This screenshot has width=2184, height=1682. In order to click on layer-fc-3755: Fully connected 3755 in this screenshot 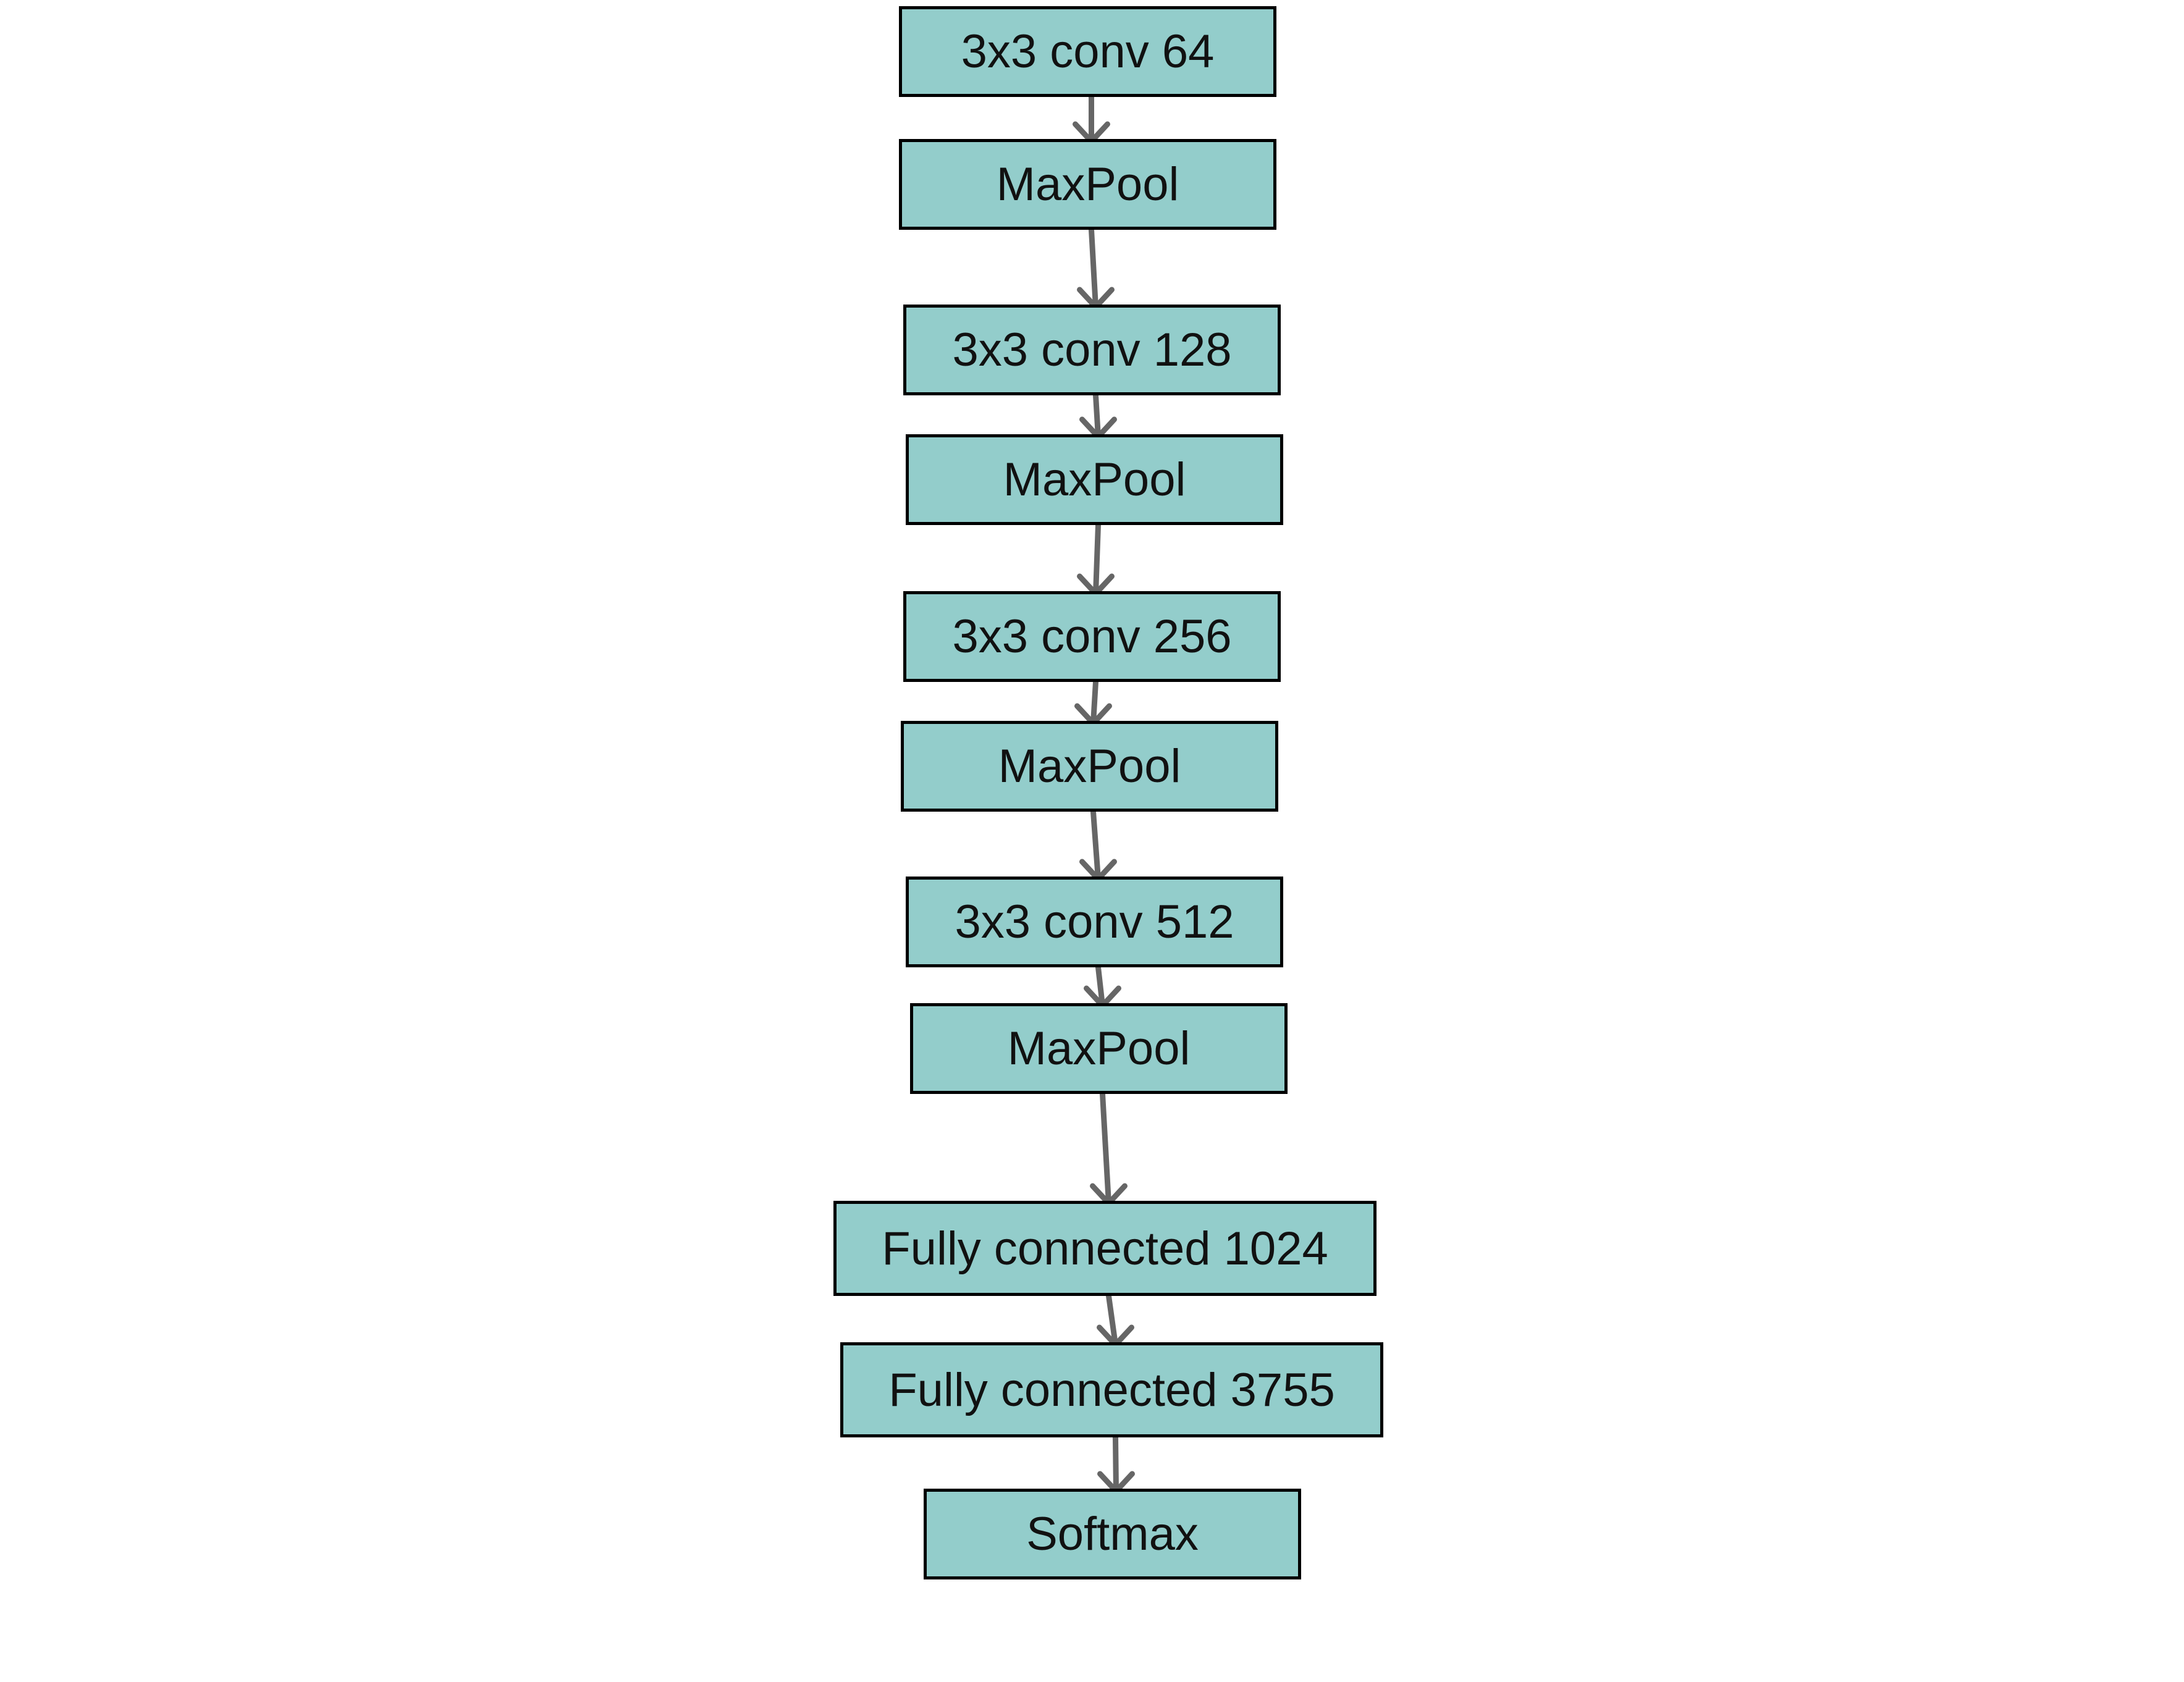, I will do `click(1111, 1390)`.